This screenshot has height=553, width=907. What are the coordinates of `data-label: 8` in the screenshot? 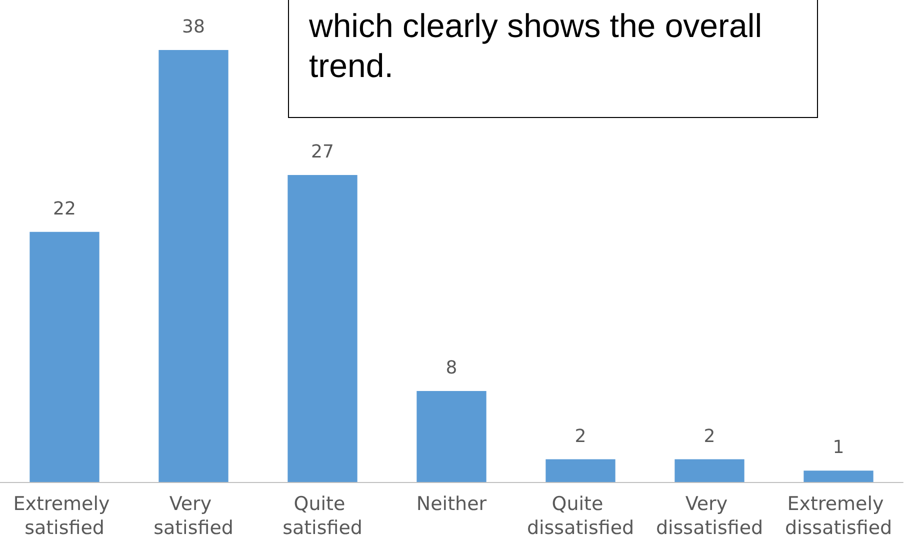 It's located at (452, 368).